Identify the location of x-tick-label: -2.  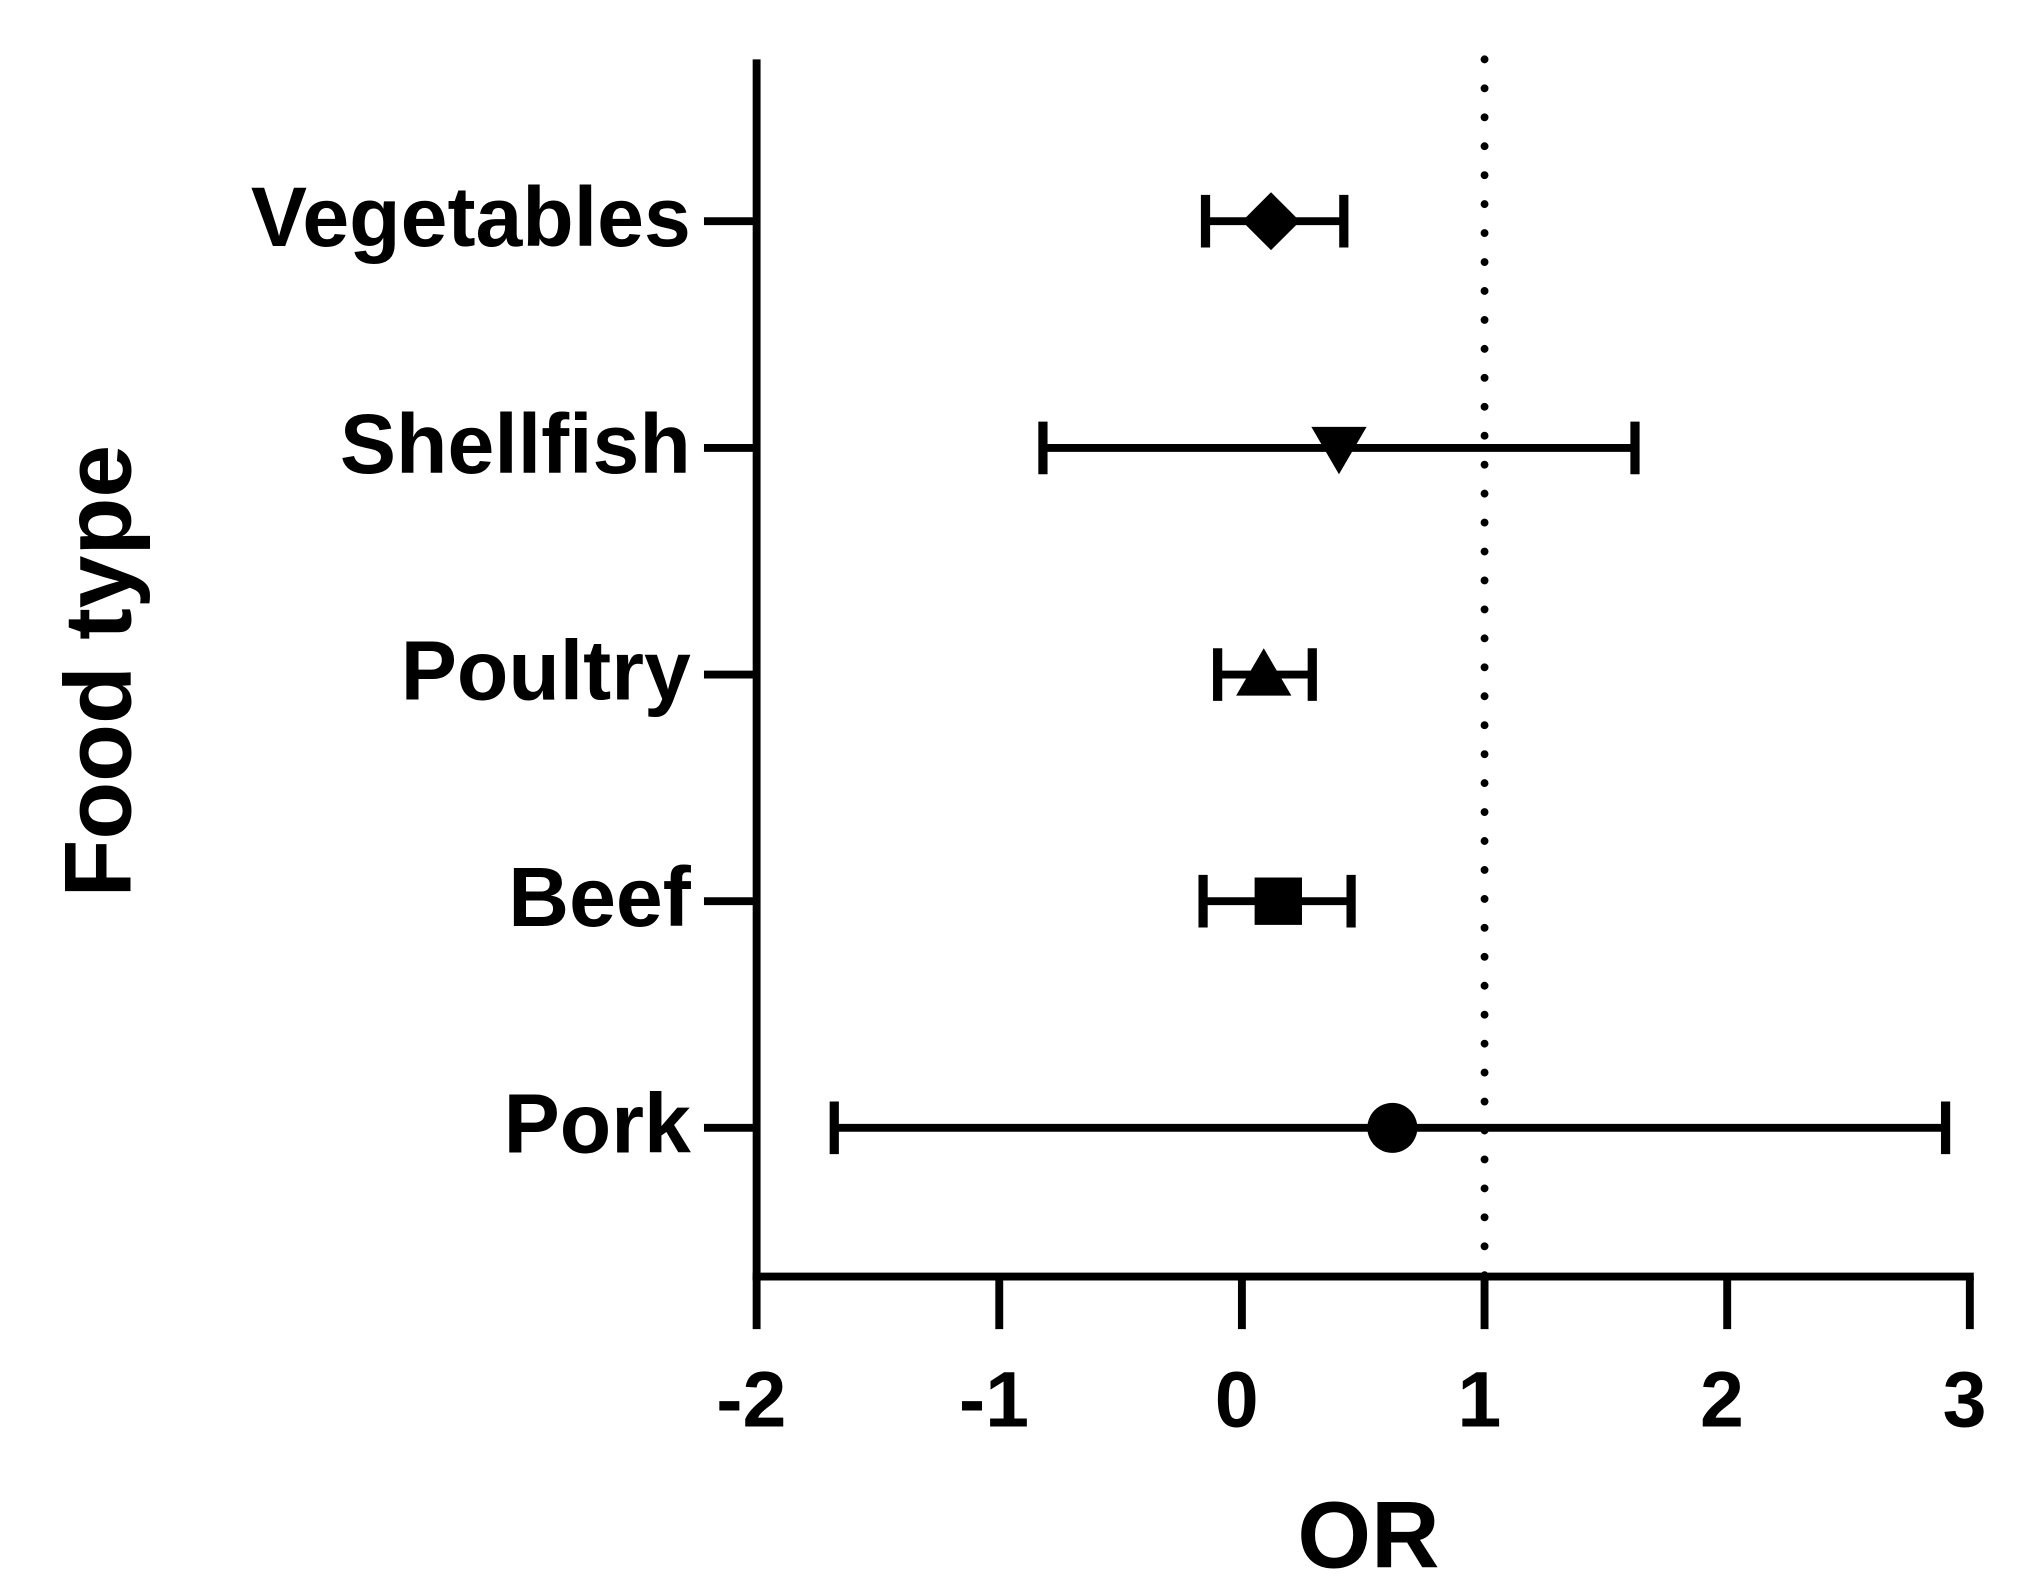
(751, 1399).